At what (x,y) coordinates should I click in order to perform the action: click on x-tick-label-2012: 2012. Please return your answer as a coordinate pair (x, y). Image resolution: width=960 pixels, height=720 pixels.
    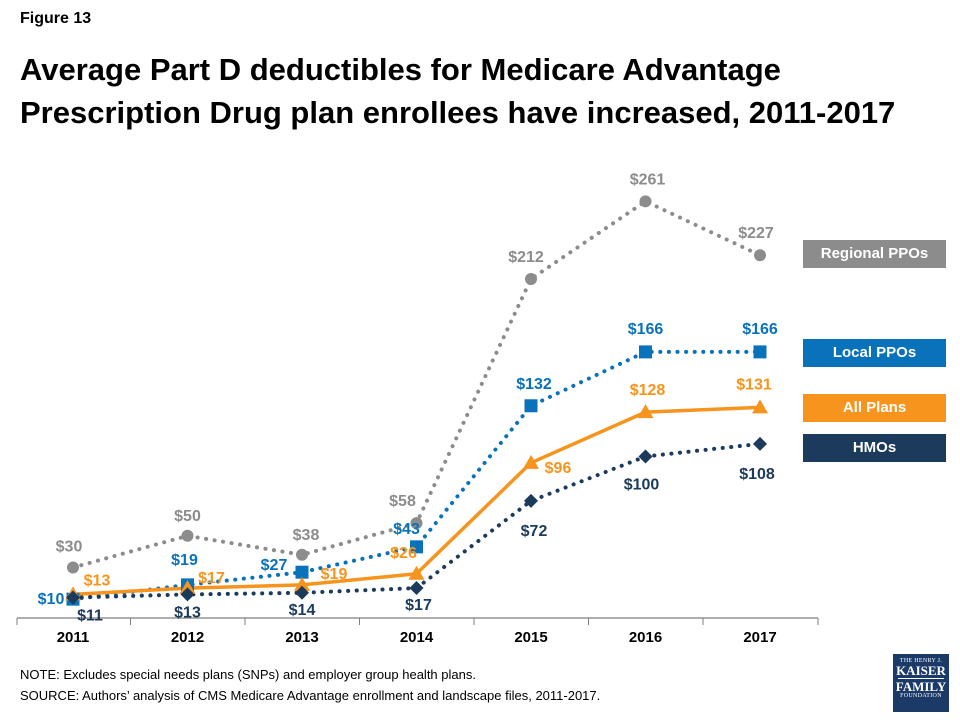
    Looking at the image, I should click on (187, 637).